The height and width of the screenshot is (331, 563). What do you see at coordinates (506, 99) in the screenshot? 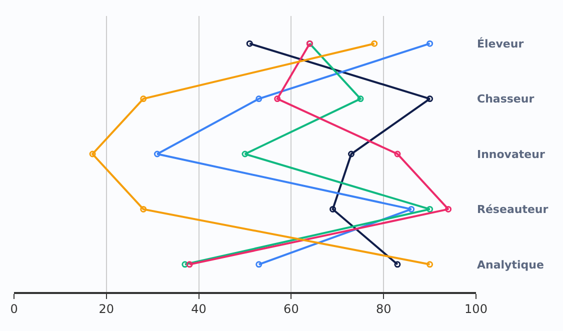
I see `y-tick-label: Chasseur` at bounding box center [506, 99].